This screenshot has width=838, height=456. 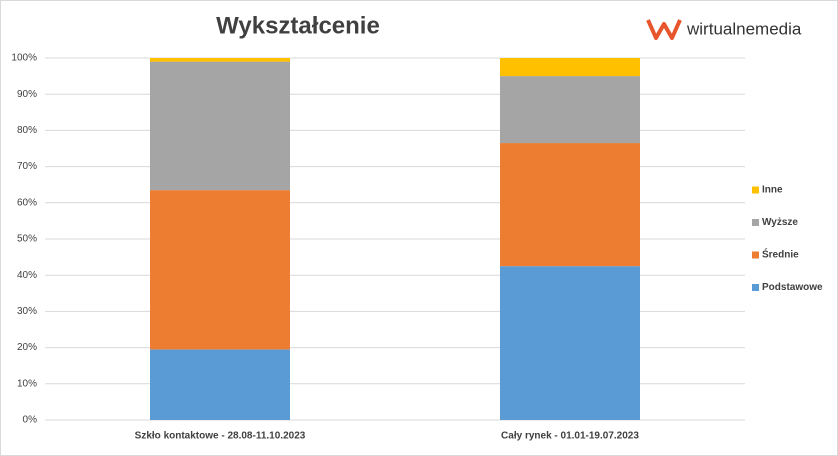 I want to click on y-tick-label: 50%, so click(x=27, y=239).